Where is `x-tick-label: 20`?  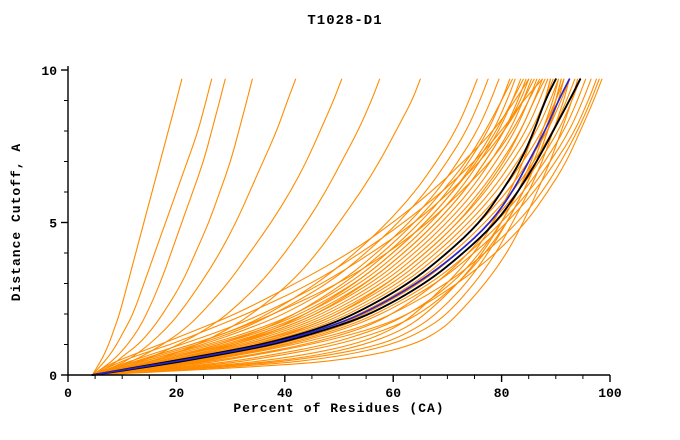 x-tick-label: 20 is located at coordinates (177, 393).